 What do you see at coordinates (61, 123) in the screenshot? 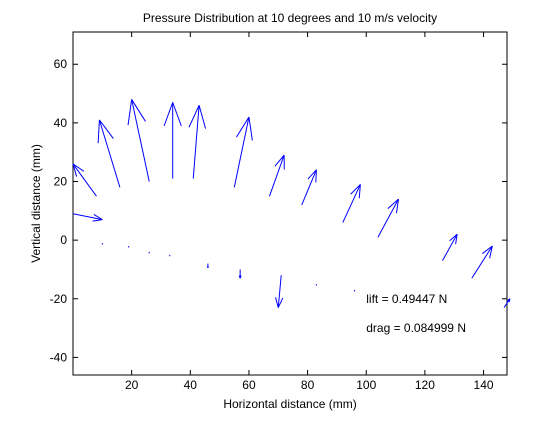
I see `y-tick-label: 40` at bounding box center [61, 123].